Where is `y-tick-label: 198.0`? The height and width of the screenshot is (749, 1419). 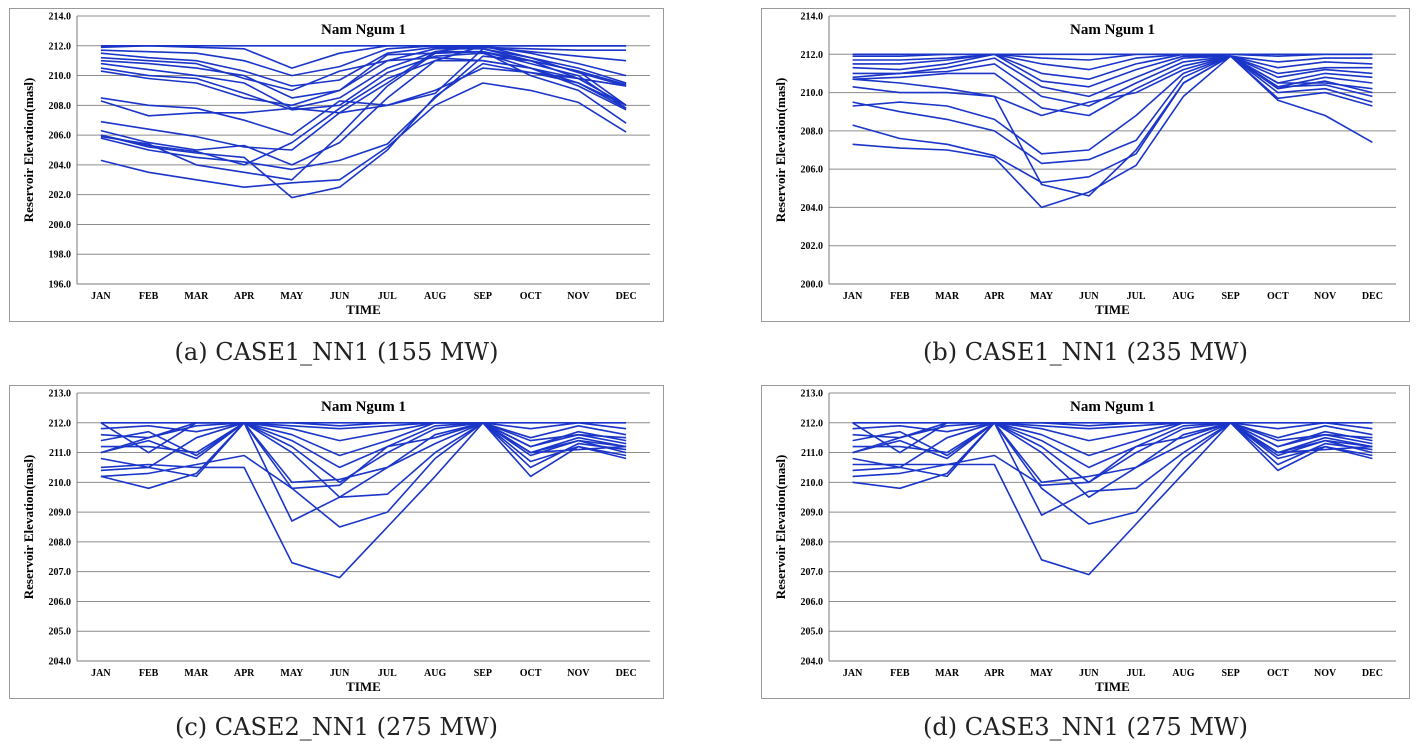 y-tick-label: 198.0 is located at coordinates (60, 255).